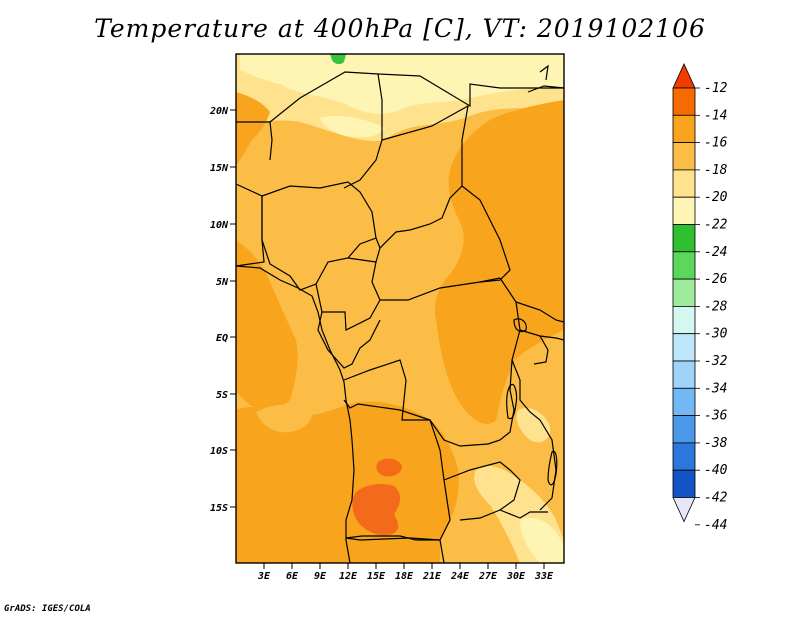 Image resolution: width=800 pixels, height=618 pixels. I want to click on colorbar-label: -18, so click(716, 170).